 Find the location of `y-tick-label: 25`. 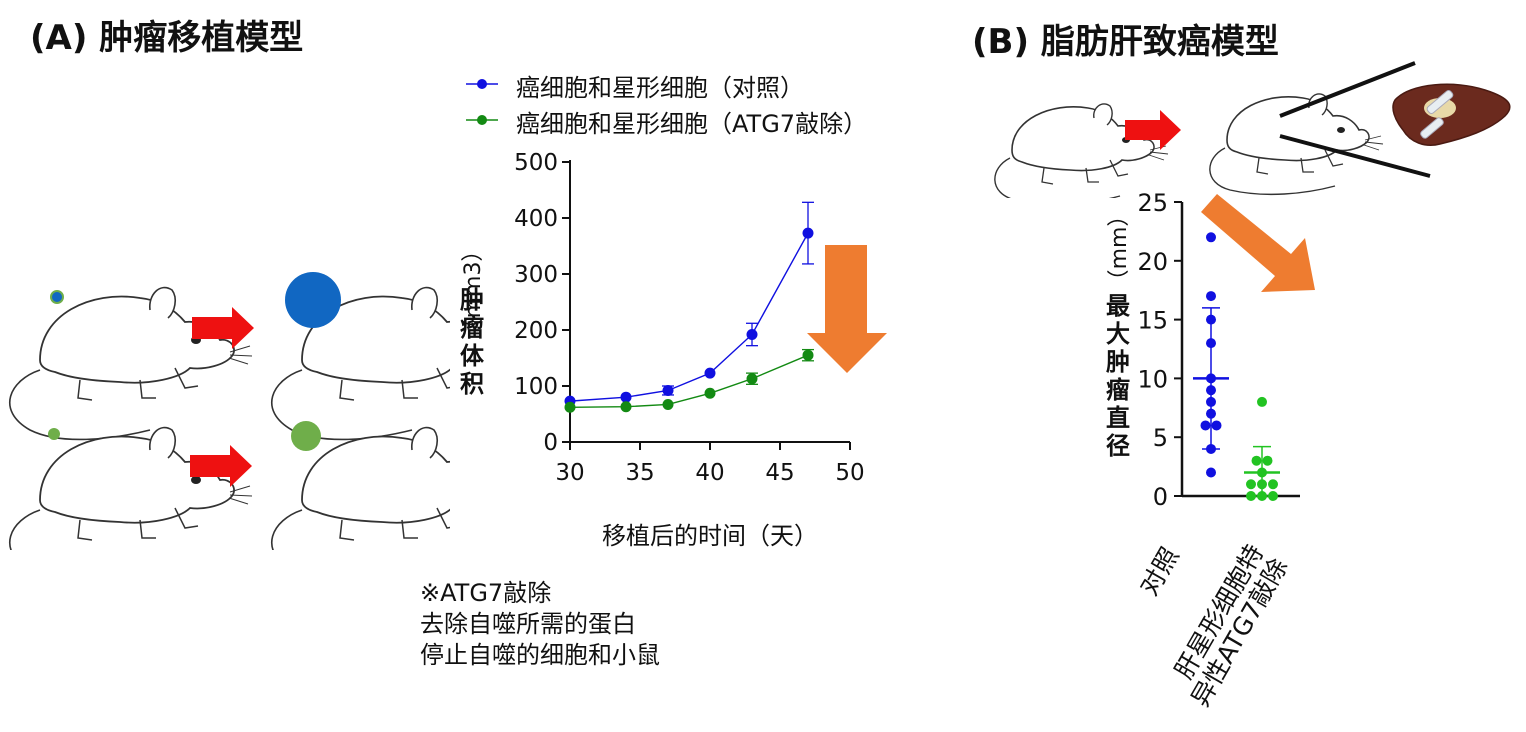

y-tick-label: 25 is located at coordinates (1152, 203).